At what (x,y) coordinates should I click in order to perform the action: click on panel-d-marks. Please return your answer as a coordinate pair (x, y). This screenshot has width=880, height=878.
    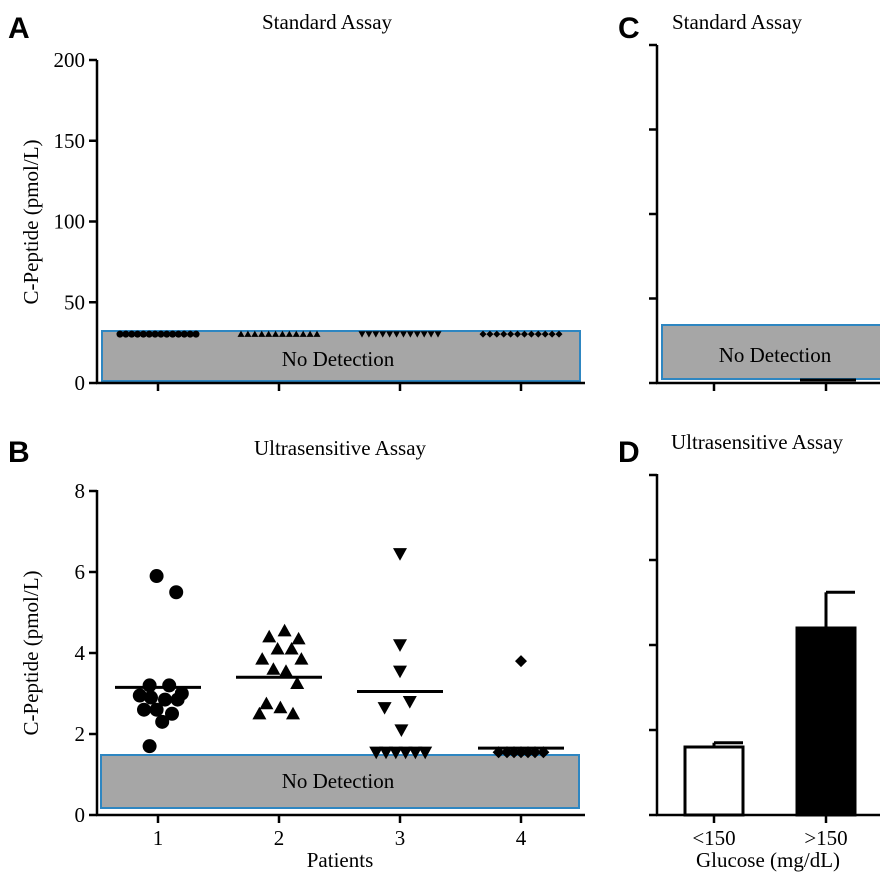
    Looking at the image, I should click on (770, 703).